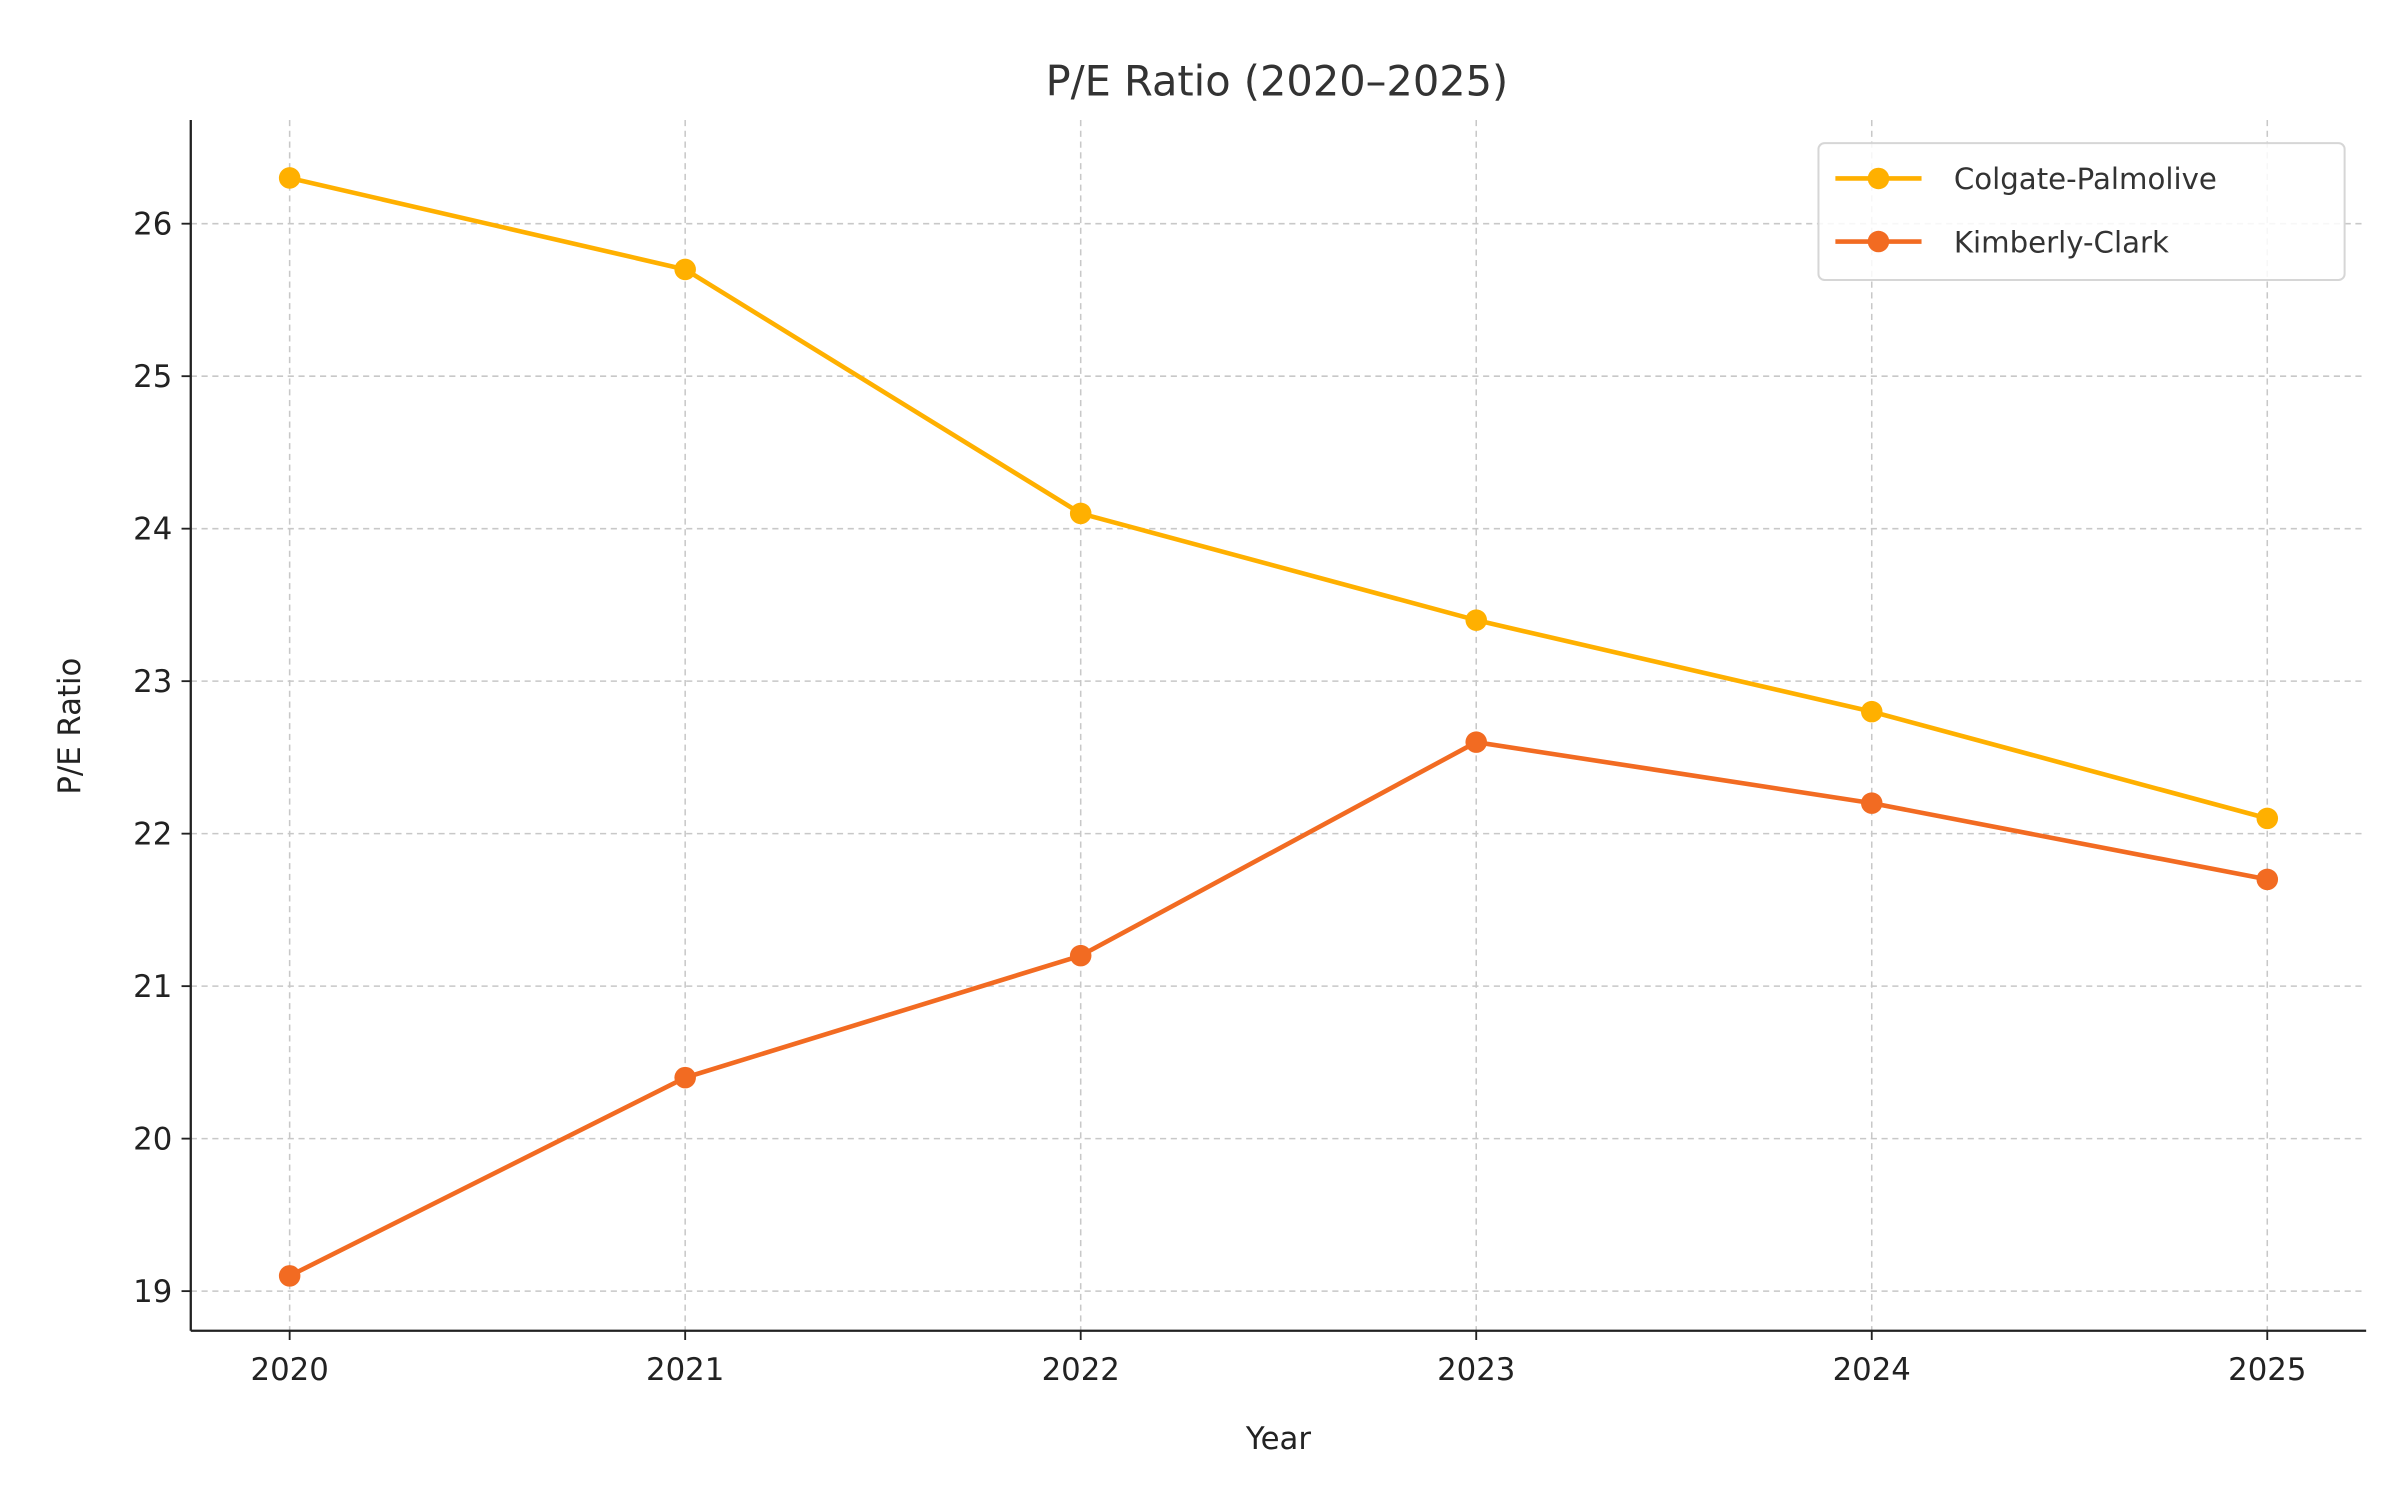 This screenshot has height=1500, width=2400. I want to click on y-tick-label: 24, so click(152, 529).